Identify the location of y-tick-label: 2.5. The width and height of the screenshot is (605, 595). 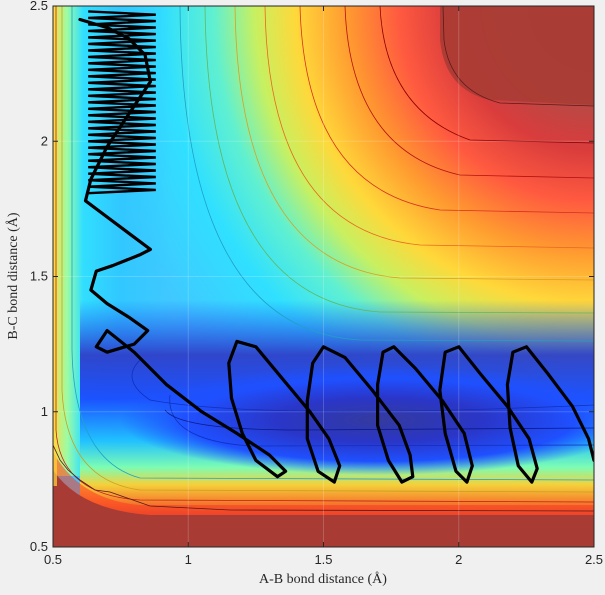
(39, 6).